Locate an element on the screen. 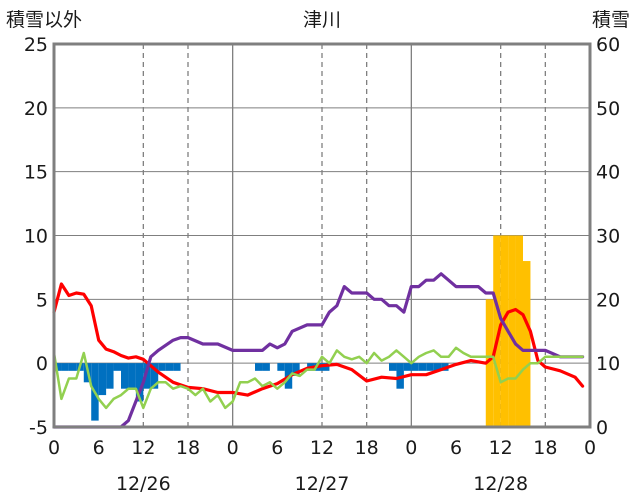  left-y-tick-label: -5 is located at coordinates (38, 428).